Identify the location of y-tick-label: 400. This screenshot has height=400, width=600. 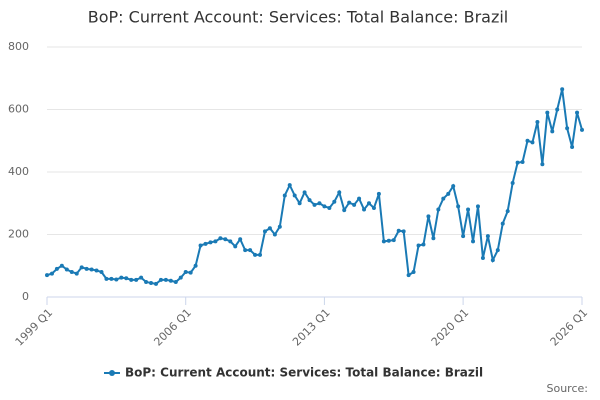
(18, 171).